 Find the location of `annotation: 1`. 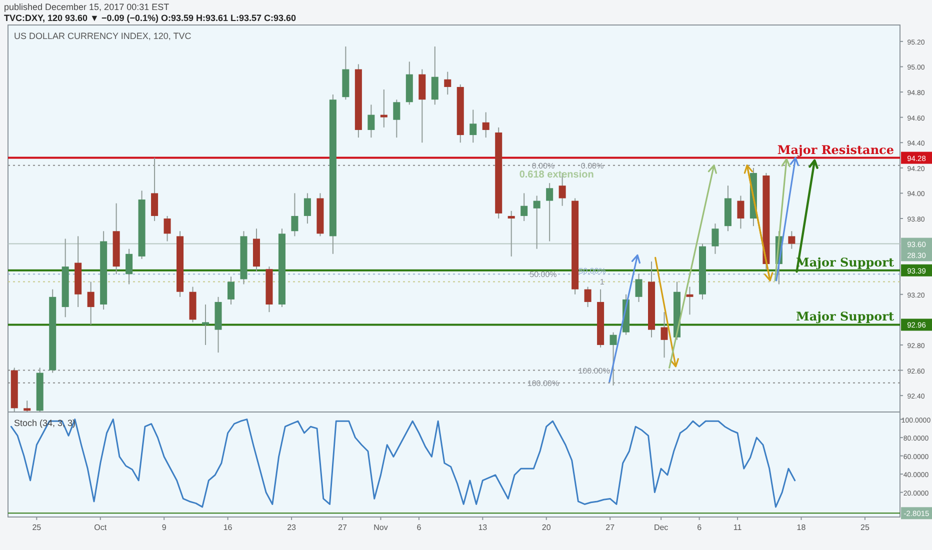

annotation: 1 is located at coordinates (602, 282).